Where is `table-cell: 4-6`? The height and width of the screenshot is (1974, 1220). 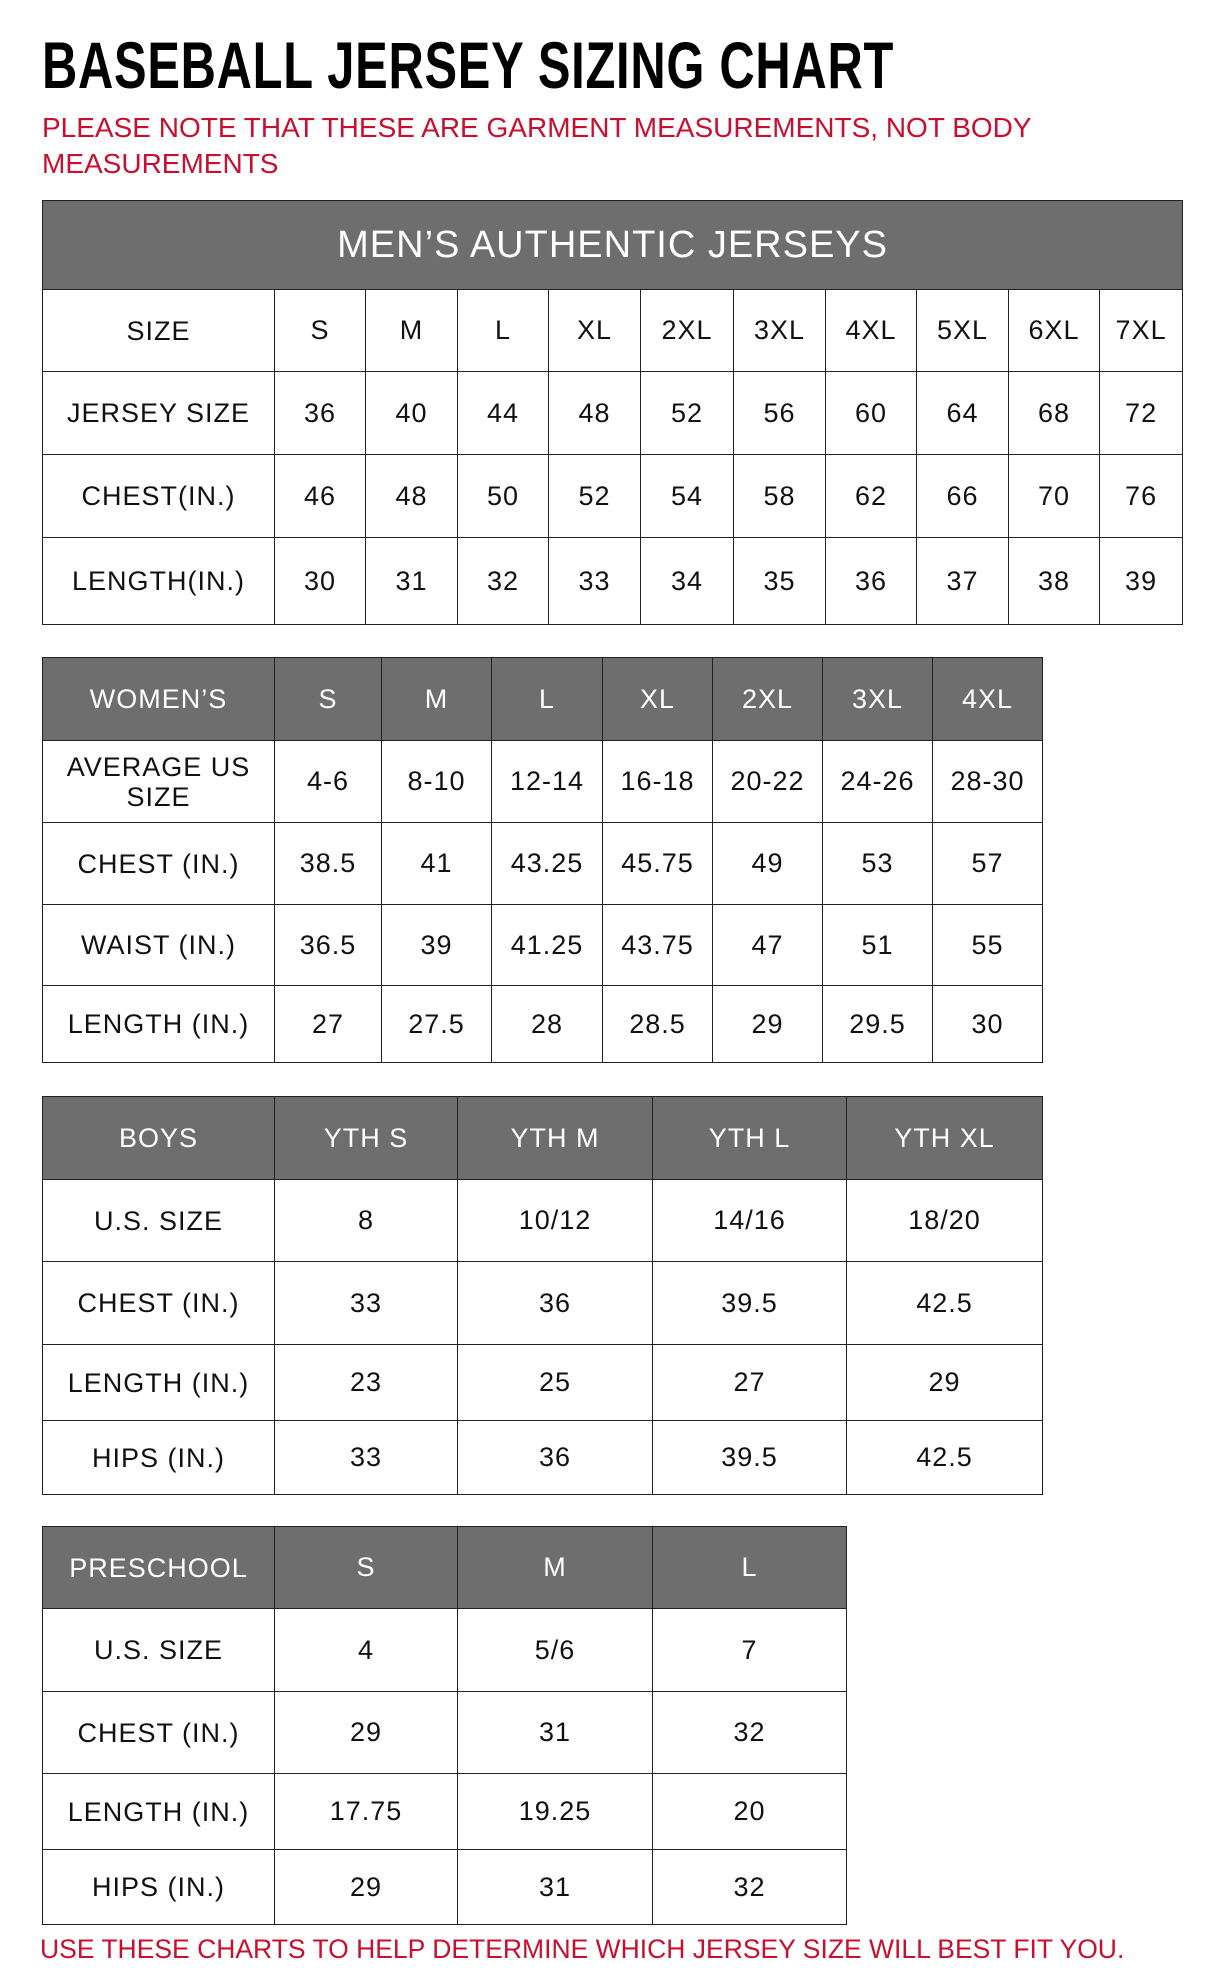
table-cell: 4-6 is located at coordinates (328, 781).